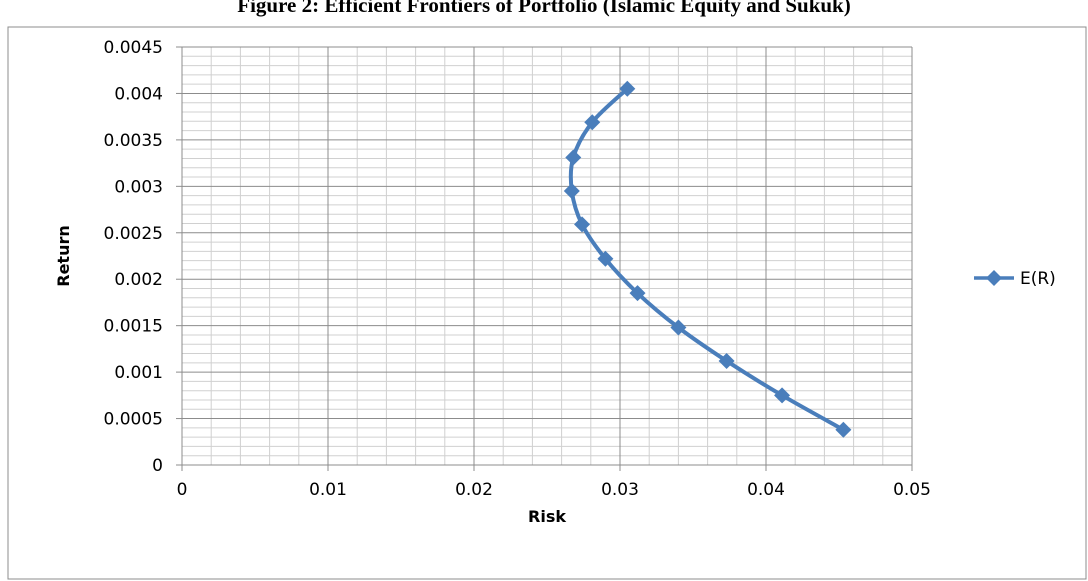  I want to click on x-axis-title: Risk, so click(547, 516).